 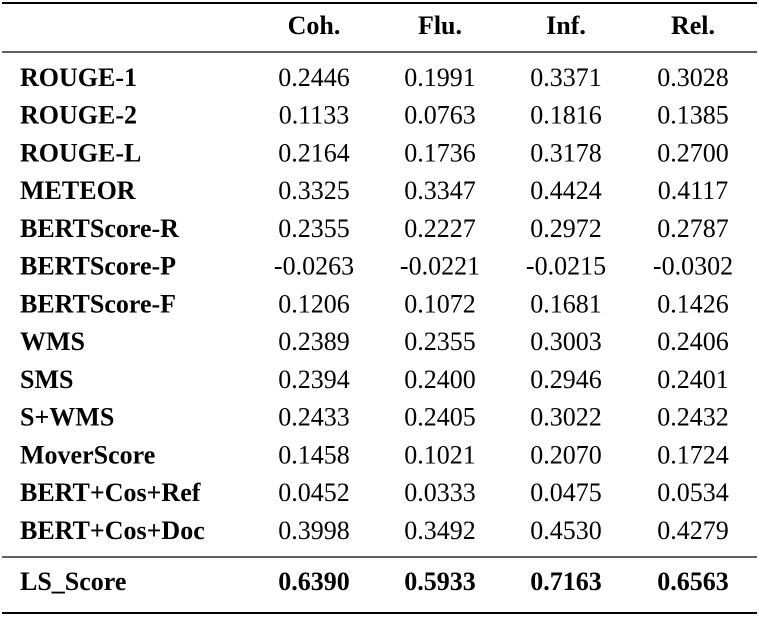 What do you see at coordinates (314, 581) in the screenshot?
I see `cell: 0.6390` at bounding box center [314, 581].